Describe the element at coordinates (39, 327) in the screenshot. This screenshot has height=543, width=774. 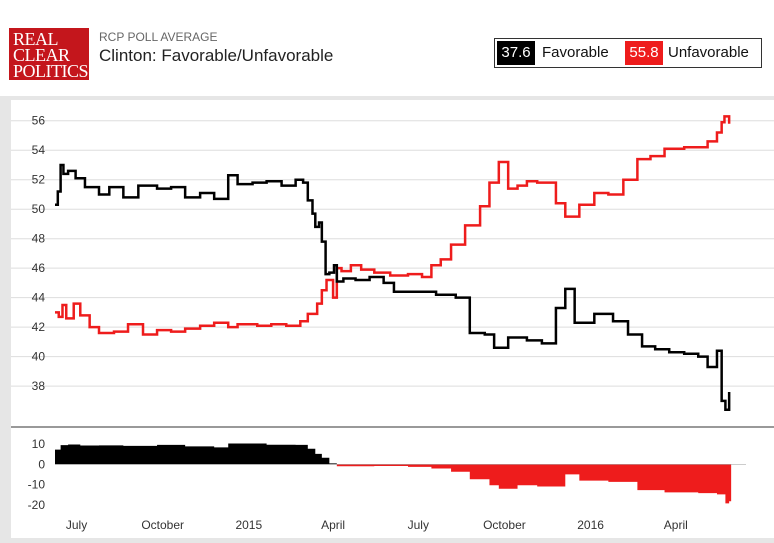
I see `y-tick-label: 42` at that location.